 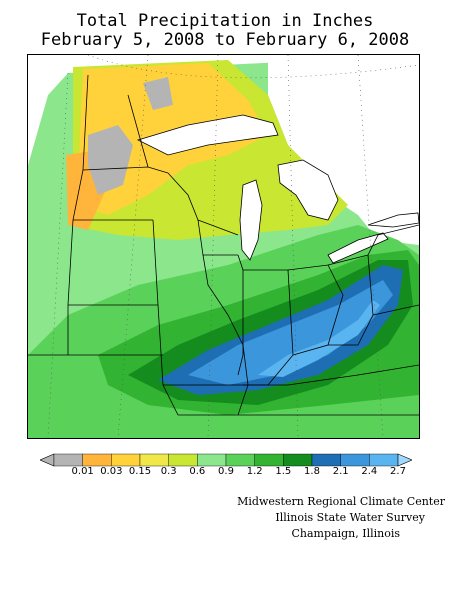 What do you see at coordinates (346, 533) in the screenshot?
I see `credit-location: Champaign, Illinois` at bounding box center [346, 533].